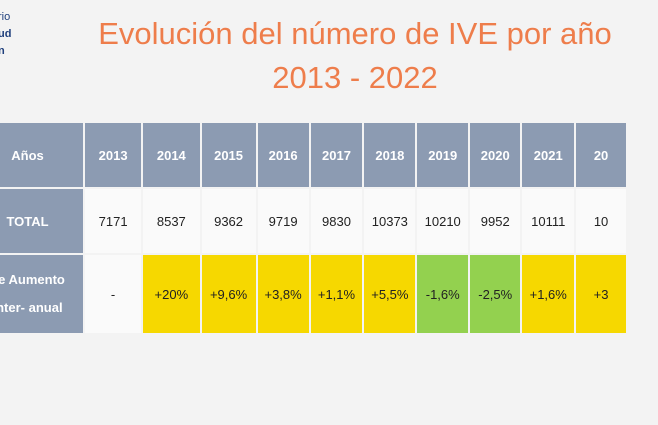 The width and height of the screenshot is (658, 425). What do you see at coordinates (283, 221) in the screenshot?
I see `cell: 9719` at bounding box center [283, 221].